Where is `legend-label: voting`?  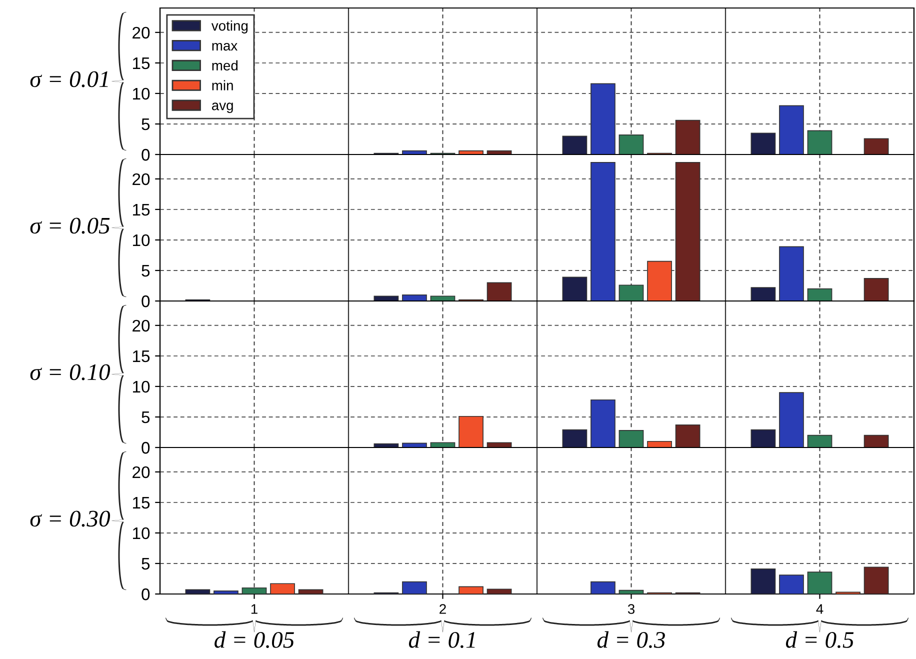
legend-label: voting is located at coordinates (229, 27).